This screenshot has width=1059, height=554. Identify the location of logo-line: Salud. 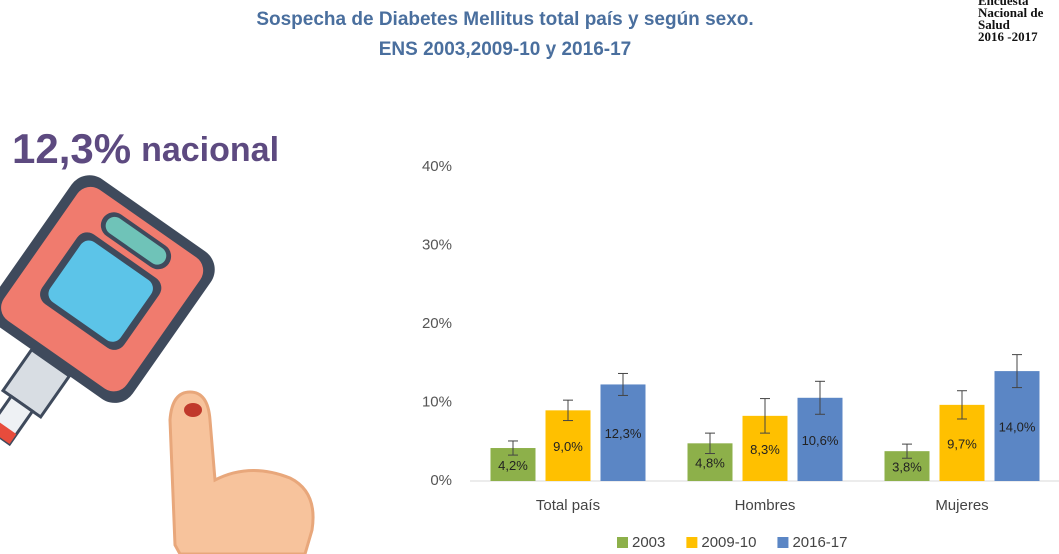
(994, 24).